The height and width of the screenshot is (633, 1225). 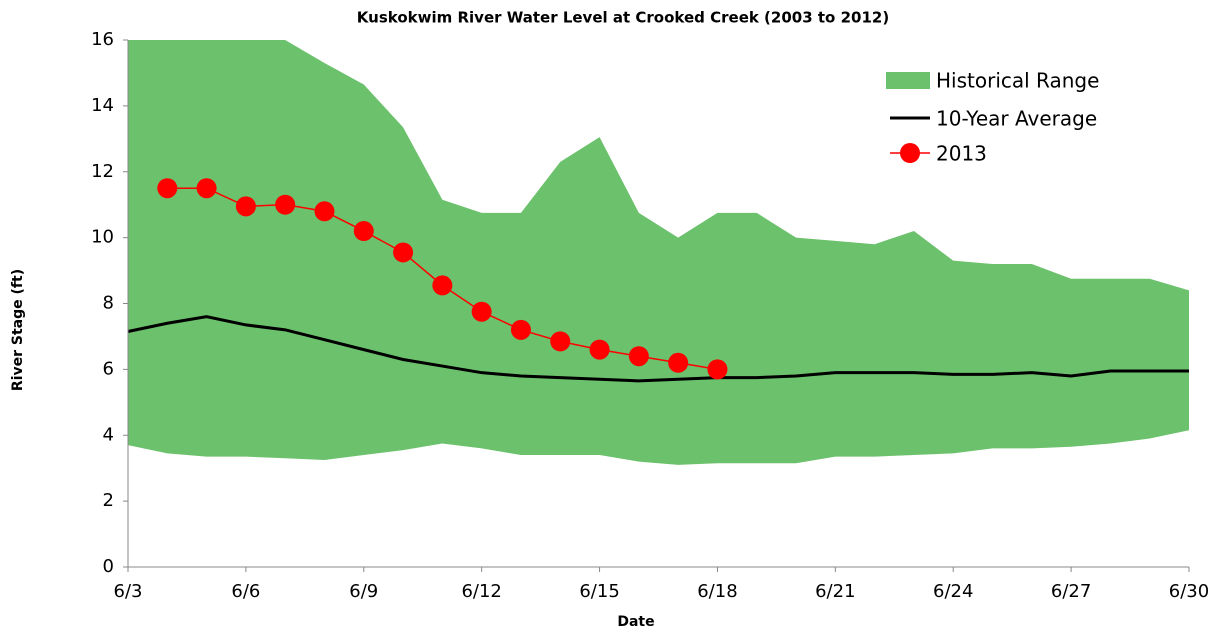 What do you see at coordinates (1017, 81) in the screenshot?
I see `legend-label: Historical Range` at bounding box center [1017, 81].